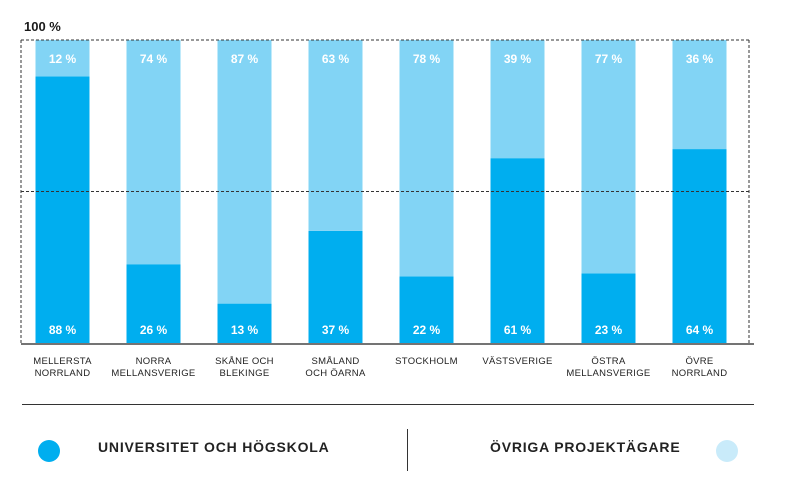  Describe the element at coordinates (49, 451) in the screenshot. I see `legend-swatch-universitet` at that location.